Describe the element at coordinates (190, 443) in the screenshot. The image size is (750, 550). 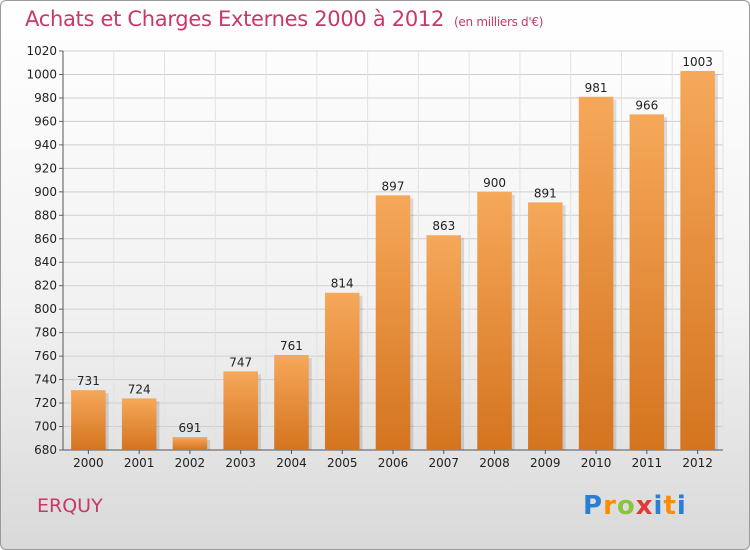
I see `bar-2002` at that location.